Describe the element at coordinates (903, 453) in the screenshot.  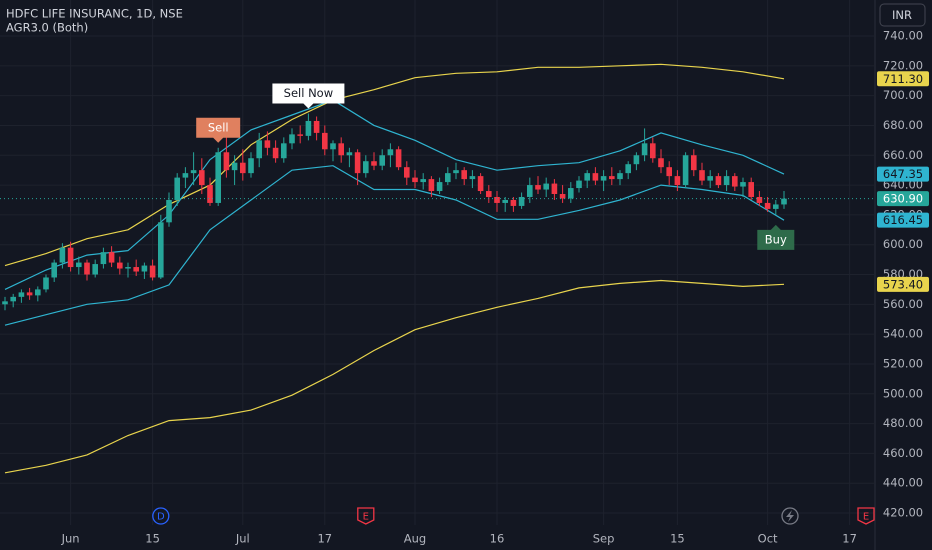
I see `y-tick-label: 460.00` at that location.